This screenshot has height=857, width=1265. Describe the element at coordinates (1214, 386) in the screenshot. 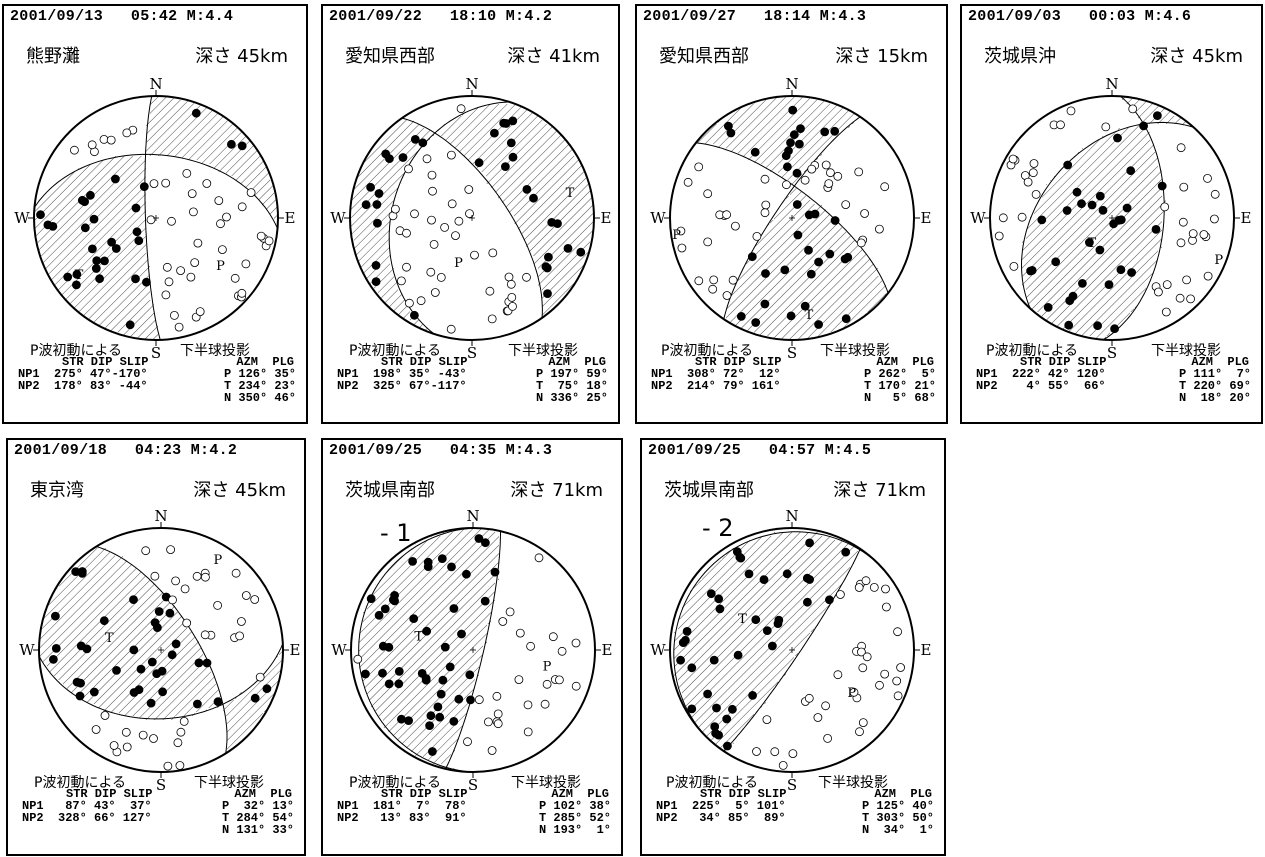

I see `t-axis-values: T 220° 69°` at that location.